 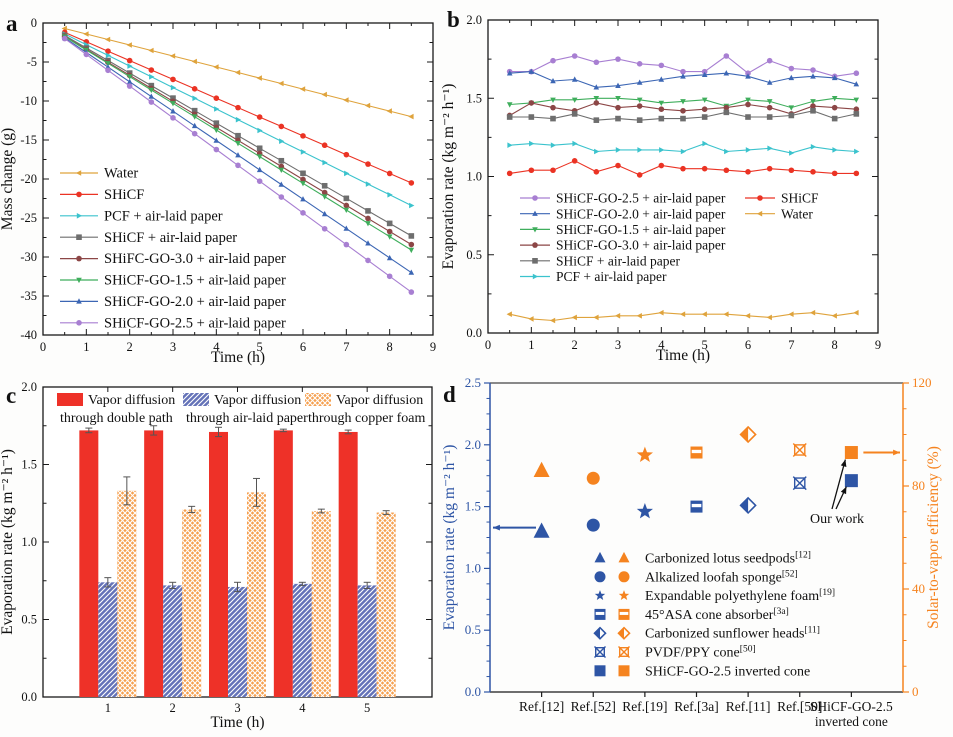 I want to click on svg-text: SHiCF-GO-2.5, so click(x=851, y=706).